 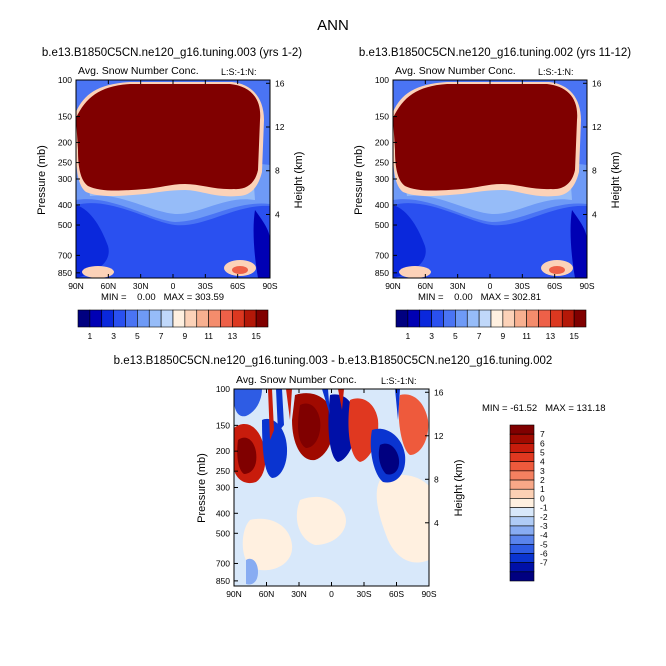 What do you see at coordinates (223, 425) in the screenshot?
I see `y-tick-label: 150` at bounding box center [223, 425].